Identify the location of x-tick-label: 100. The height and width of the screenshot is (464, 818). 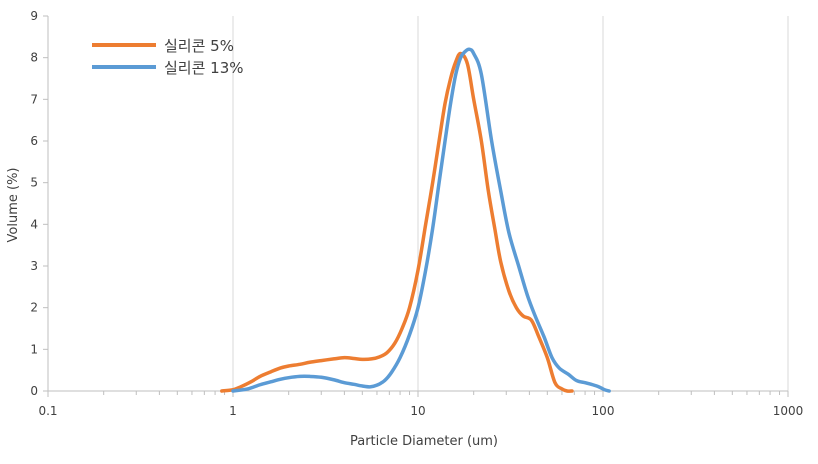
(603, 411).